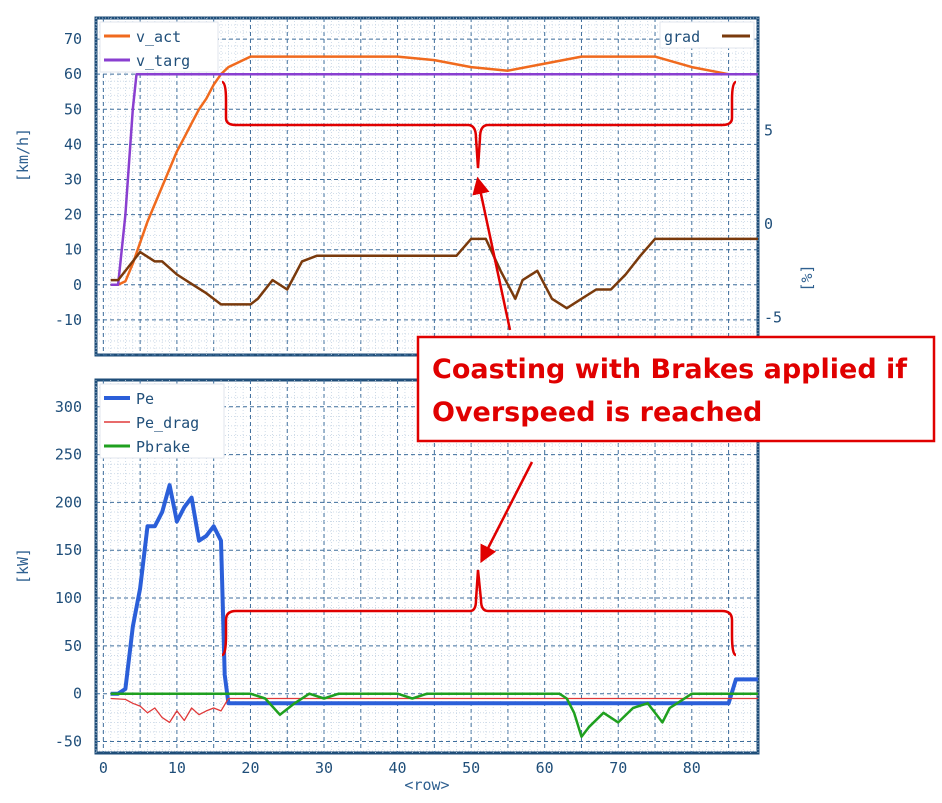 The width and height of the screenshot is (942, 803). What do you see at coordinates (707, 35) in the screenshot?
I see `speed-legend-right: grad` at bounding box center [707, 35].